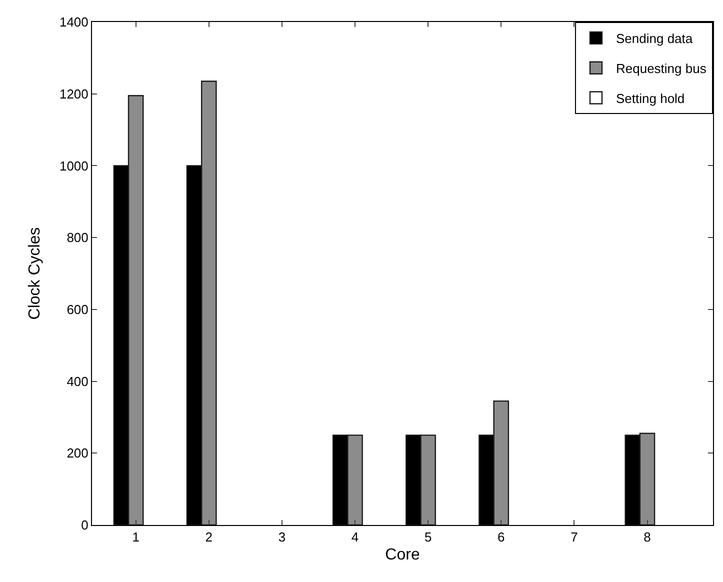 This screenshot has height=582, width=723. Describe the element at coordinates (73, 22) in the screenshot. I see `y-tick-label: 1400` at that location.